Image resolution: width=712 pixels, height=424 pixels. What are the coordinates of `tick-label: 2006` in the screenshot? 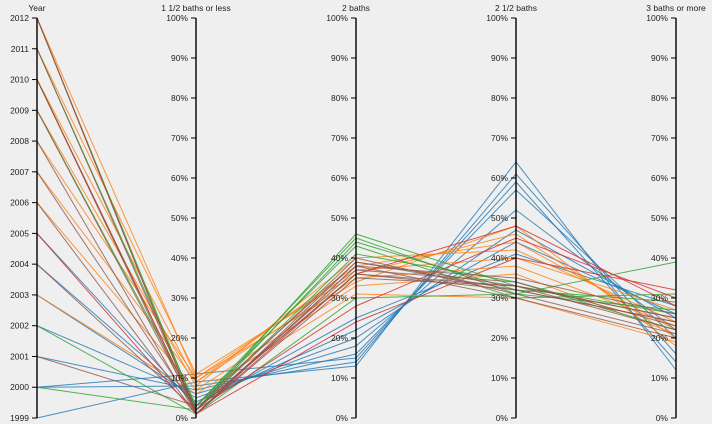 It's located at (19, 203).